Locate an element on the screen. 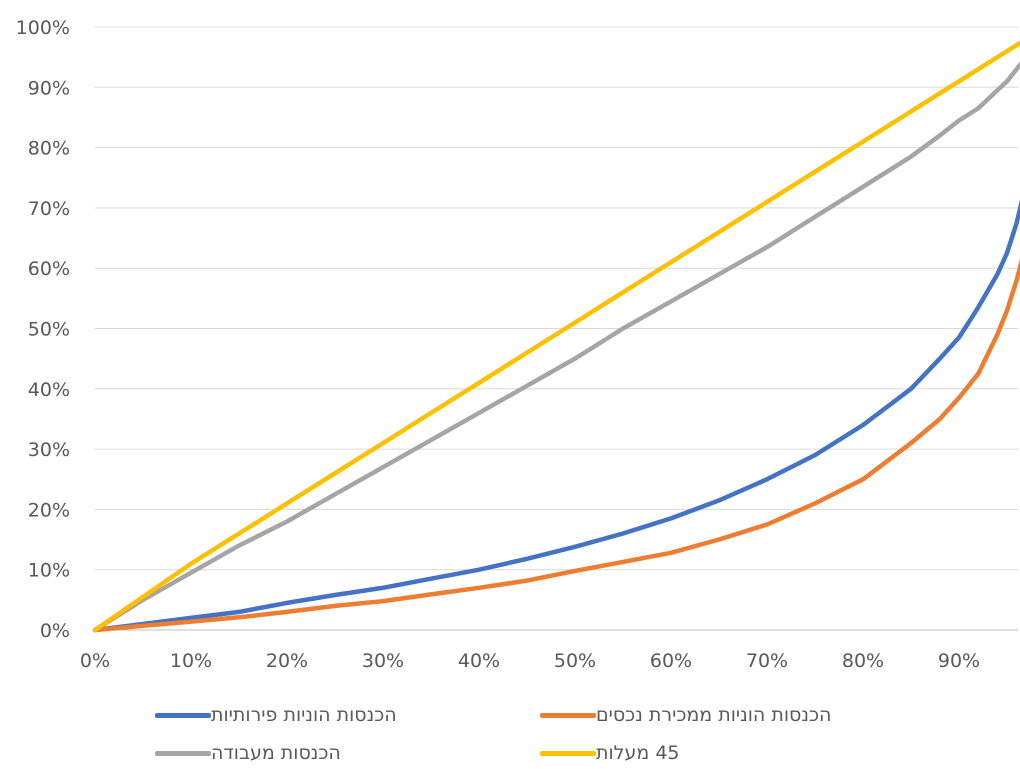 The width and height of the screenshot is (1020, 769). legend-label: הכנסות הוניות ממכירת נכסים is located at coordinates (714, 715).